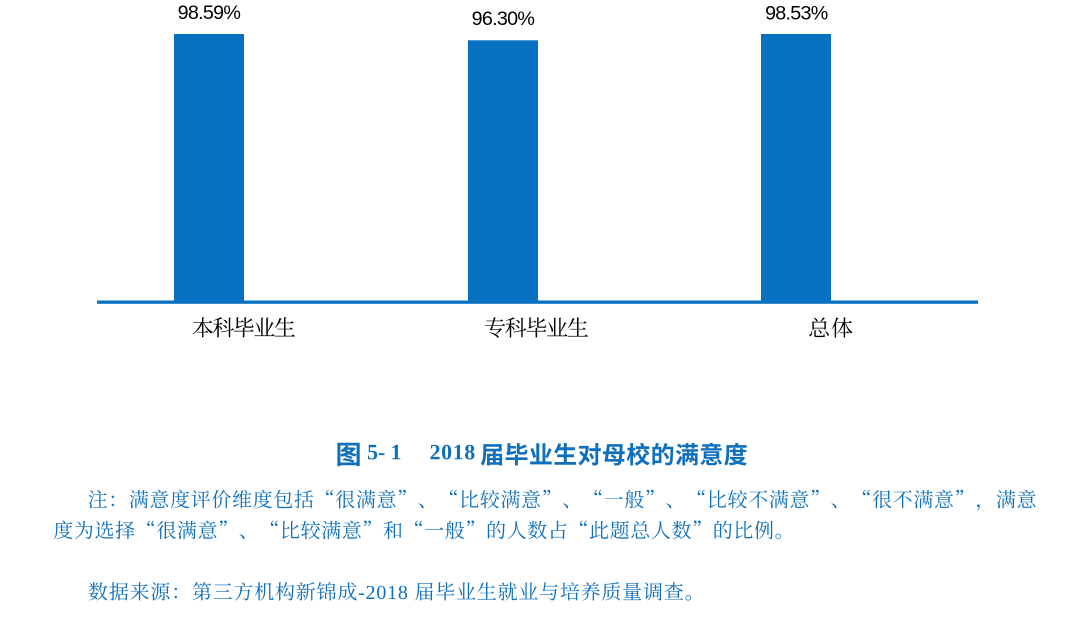 This screenshot has width=1079, height=622. Describe the element at coordinates (796, 14) in the screenshot. I see `svg-text: 98.53%` at that location.